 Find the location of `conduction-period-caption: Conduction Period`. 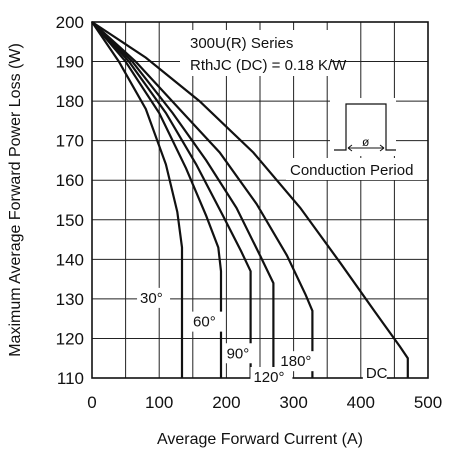

conduction-period-caption: Conduction Period is located at coordinates (351, 170).